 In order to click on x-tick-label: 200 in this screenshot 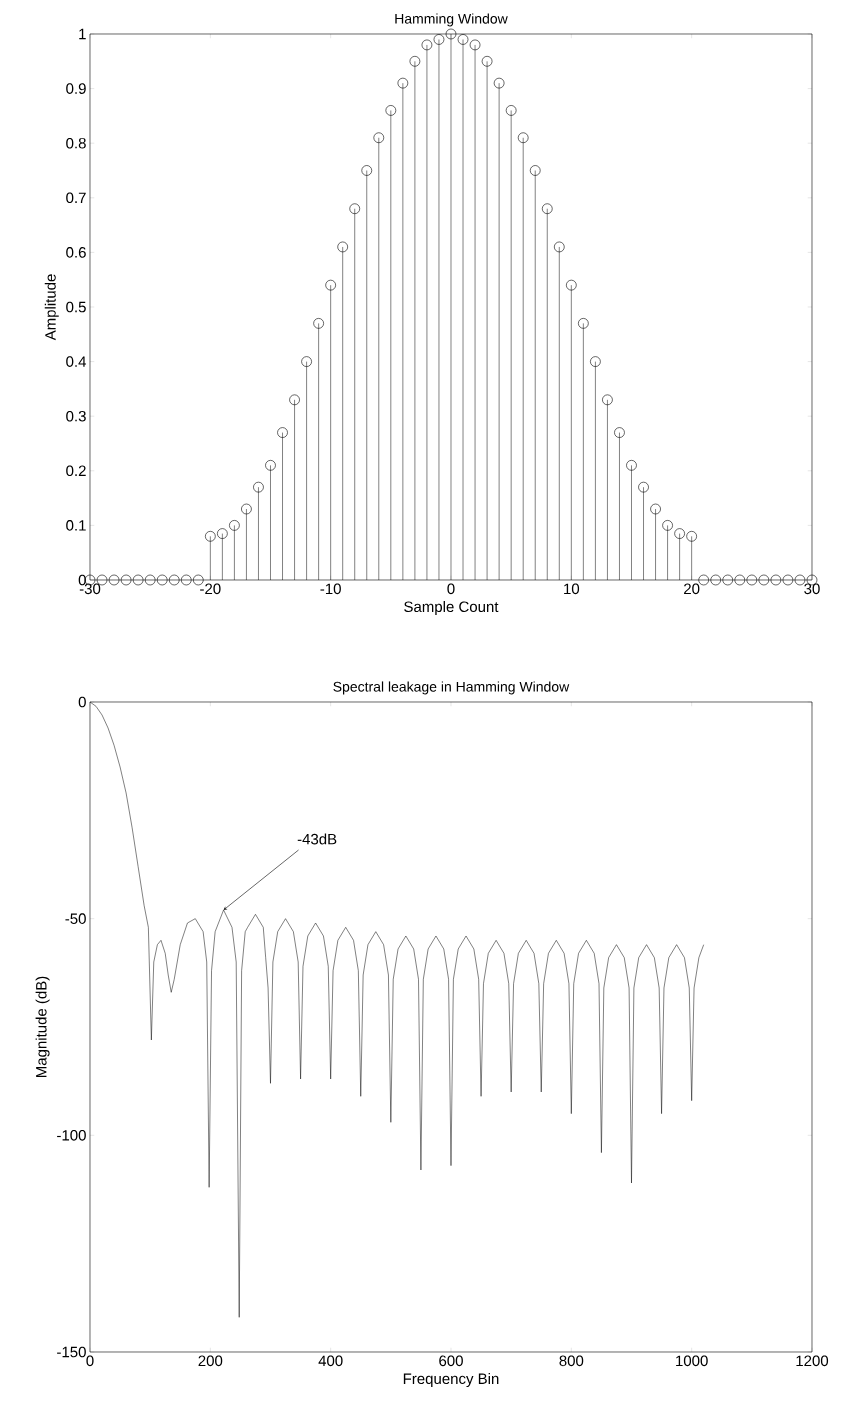, I will do `click(210, 1361)`.